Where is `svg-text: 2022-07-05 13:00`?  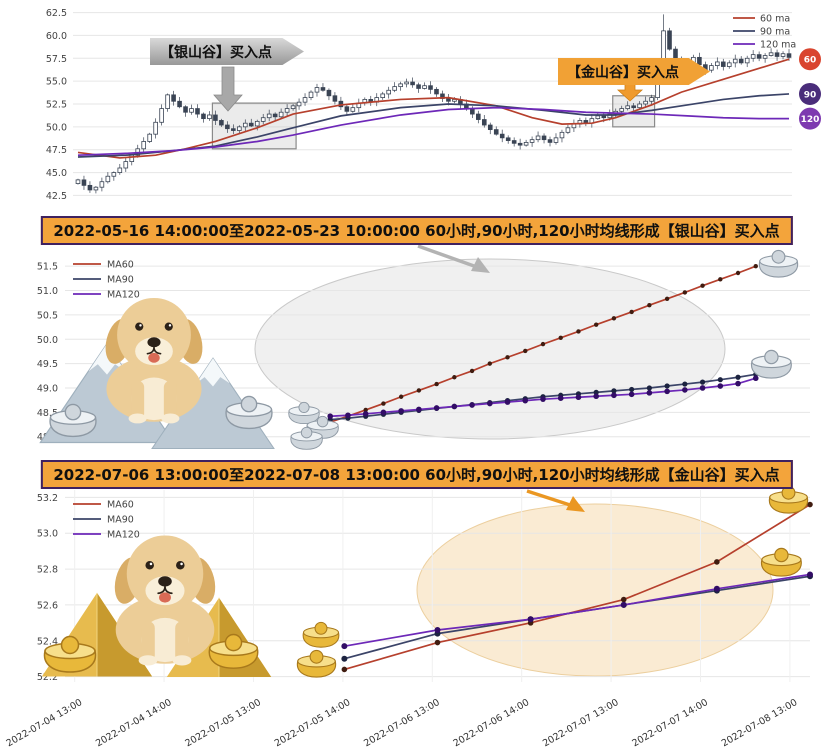
svg-text: 2022-07-05 13:00 is located at coordinates (223, 723).